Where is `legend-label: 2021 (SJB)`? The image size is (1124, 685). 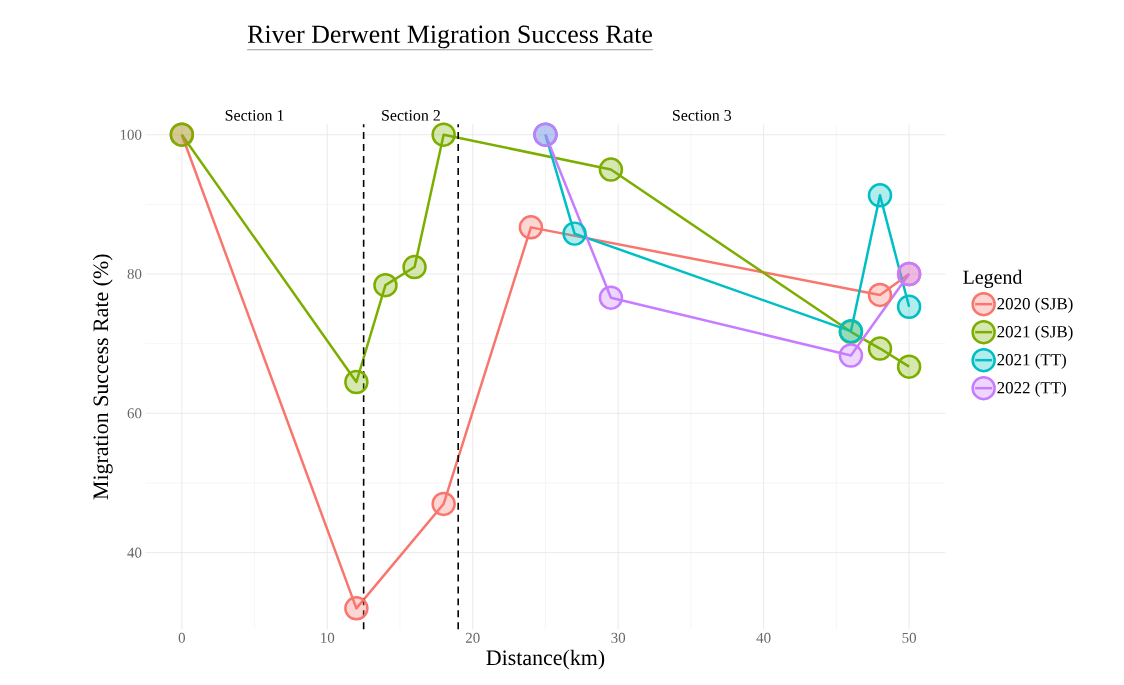
legend-label: 2021 (SJB) is located at coordinates (1035, 333).